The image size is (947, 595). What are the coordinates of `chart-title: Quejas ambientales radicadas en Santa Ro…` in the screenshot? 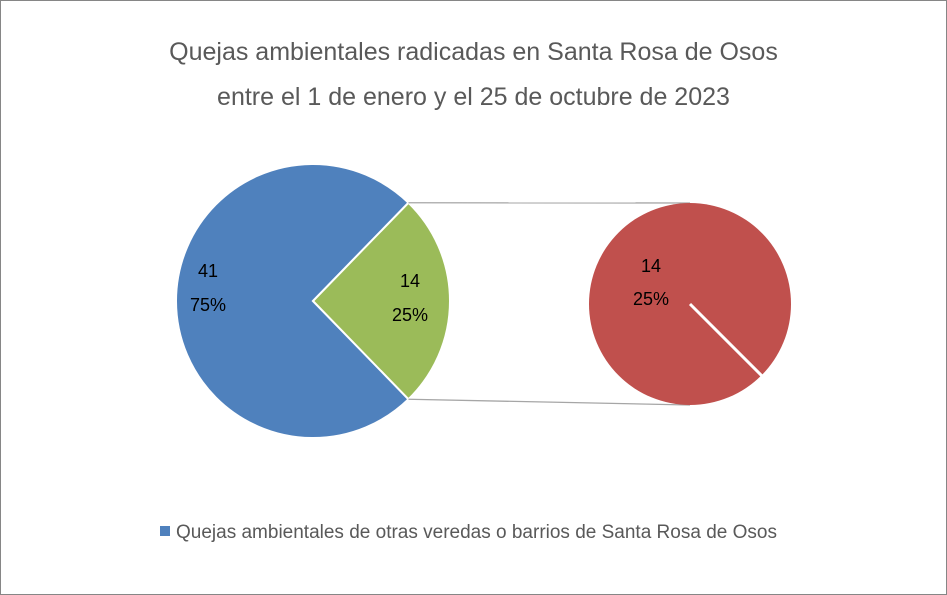 It's located at (473, 74).